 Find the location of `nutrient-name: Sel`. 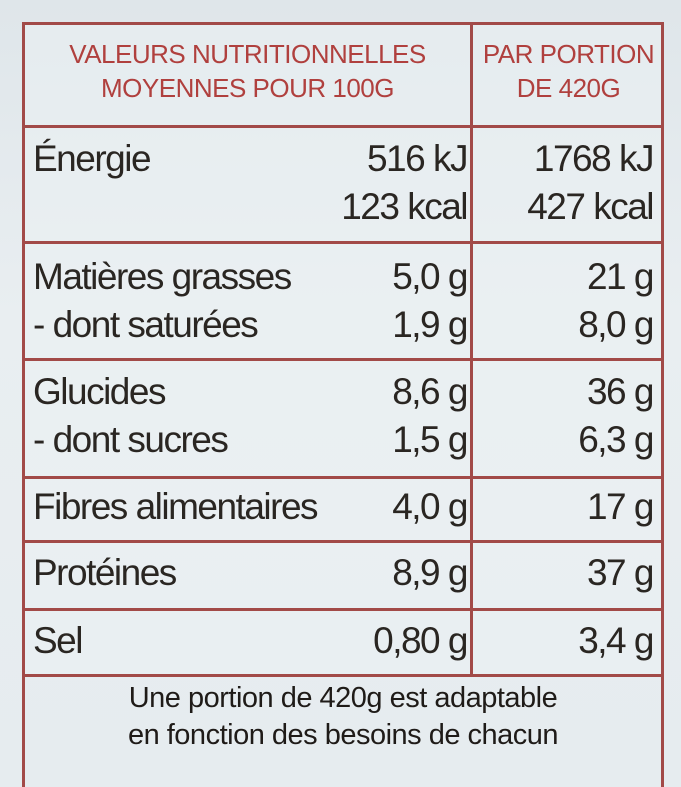

nutrient-name: Sel is located at coordinates (58, 640).